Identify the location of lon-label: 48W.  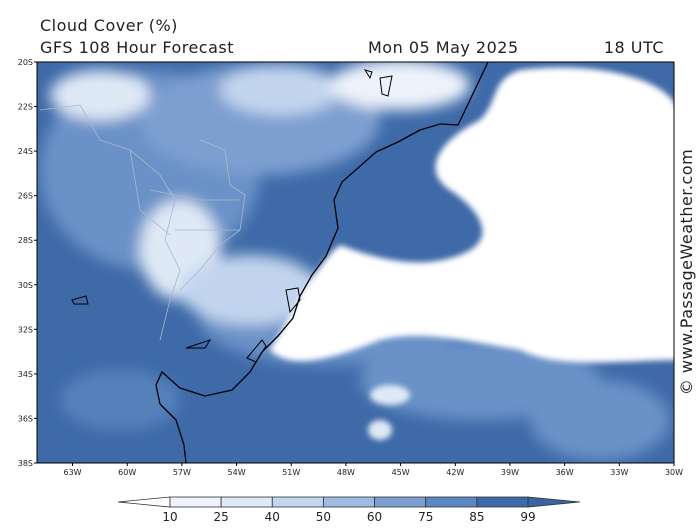
(346, 472).